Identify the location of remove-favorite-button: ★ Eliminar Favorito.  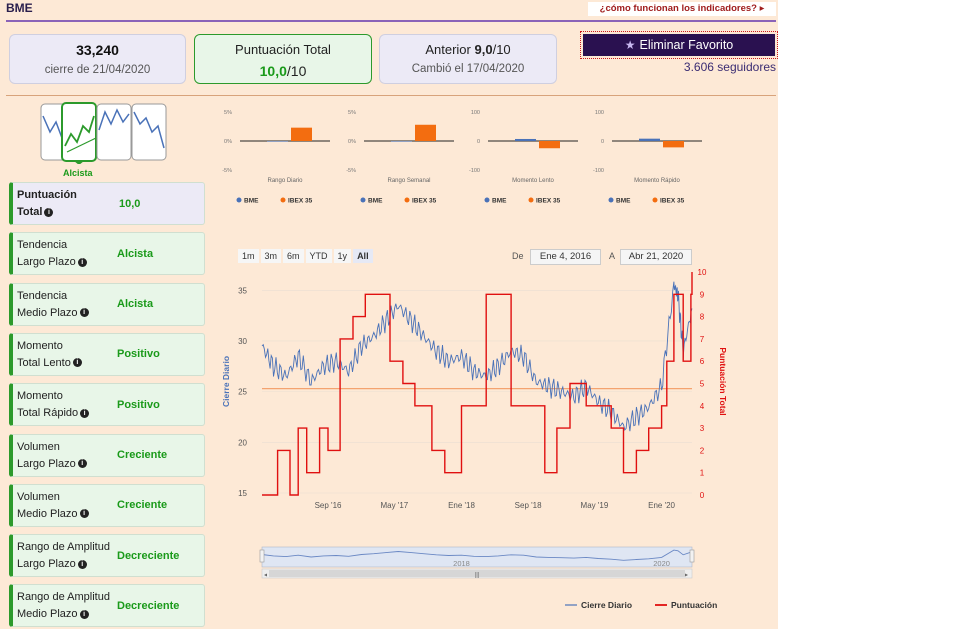
(679, 45).